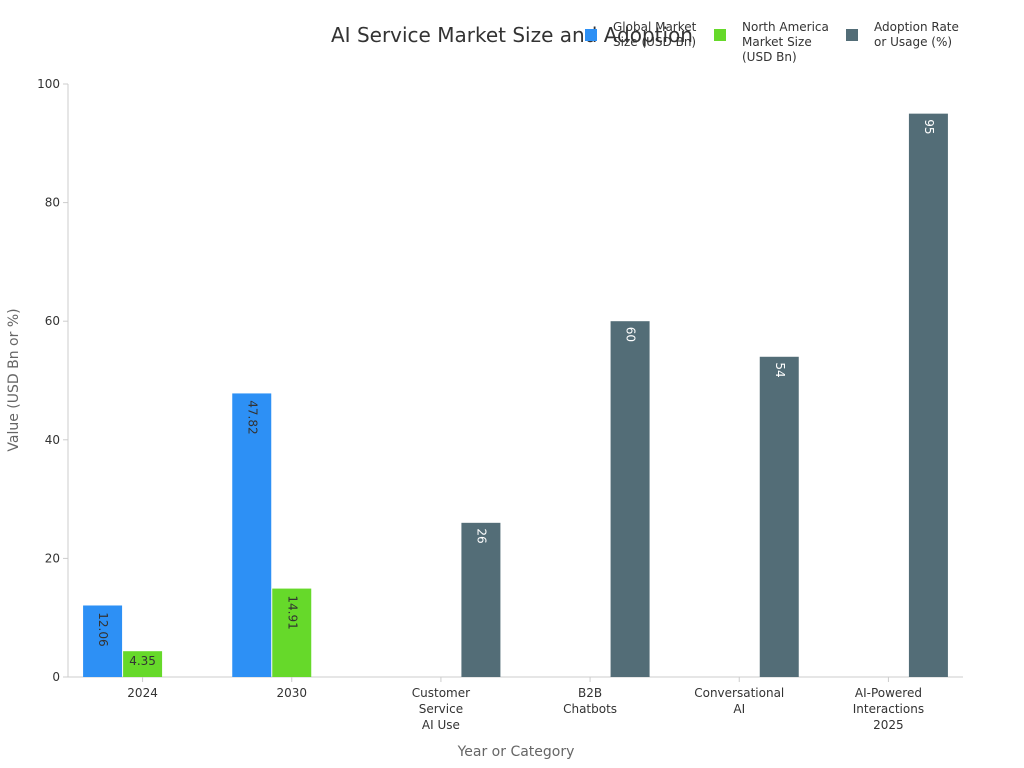 The image size is (1024, 768). Describe the element at coordinates (142, 661) in the screenshot. I see `bar-data-label: 4.35` at that location.